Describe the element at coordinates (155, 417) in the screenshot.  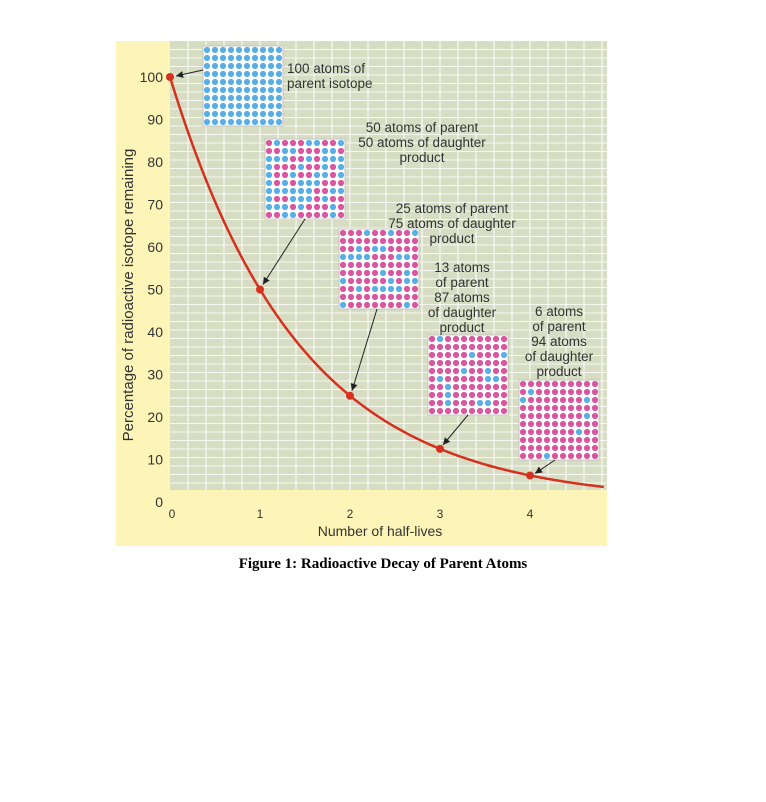
I see `y-tick-label: 20` at that location.